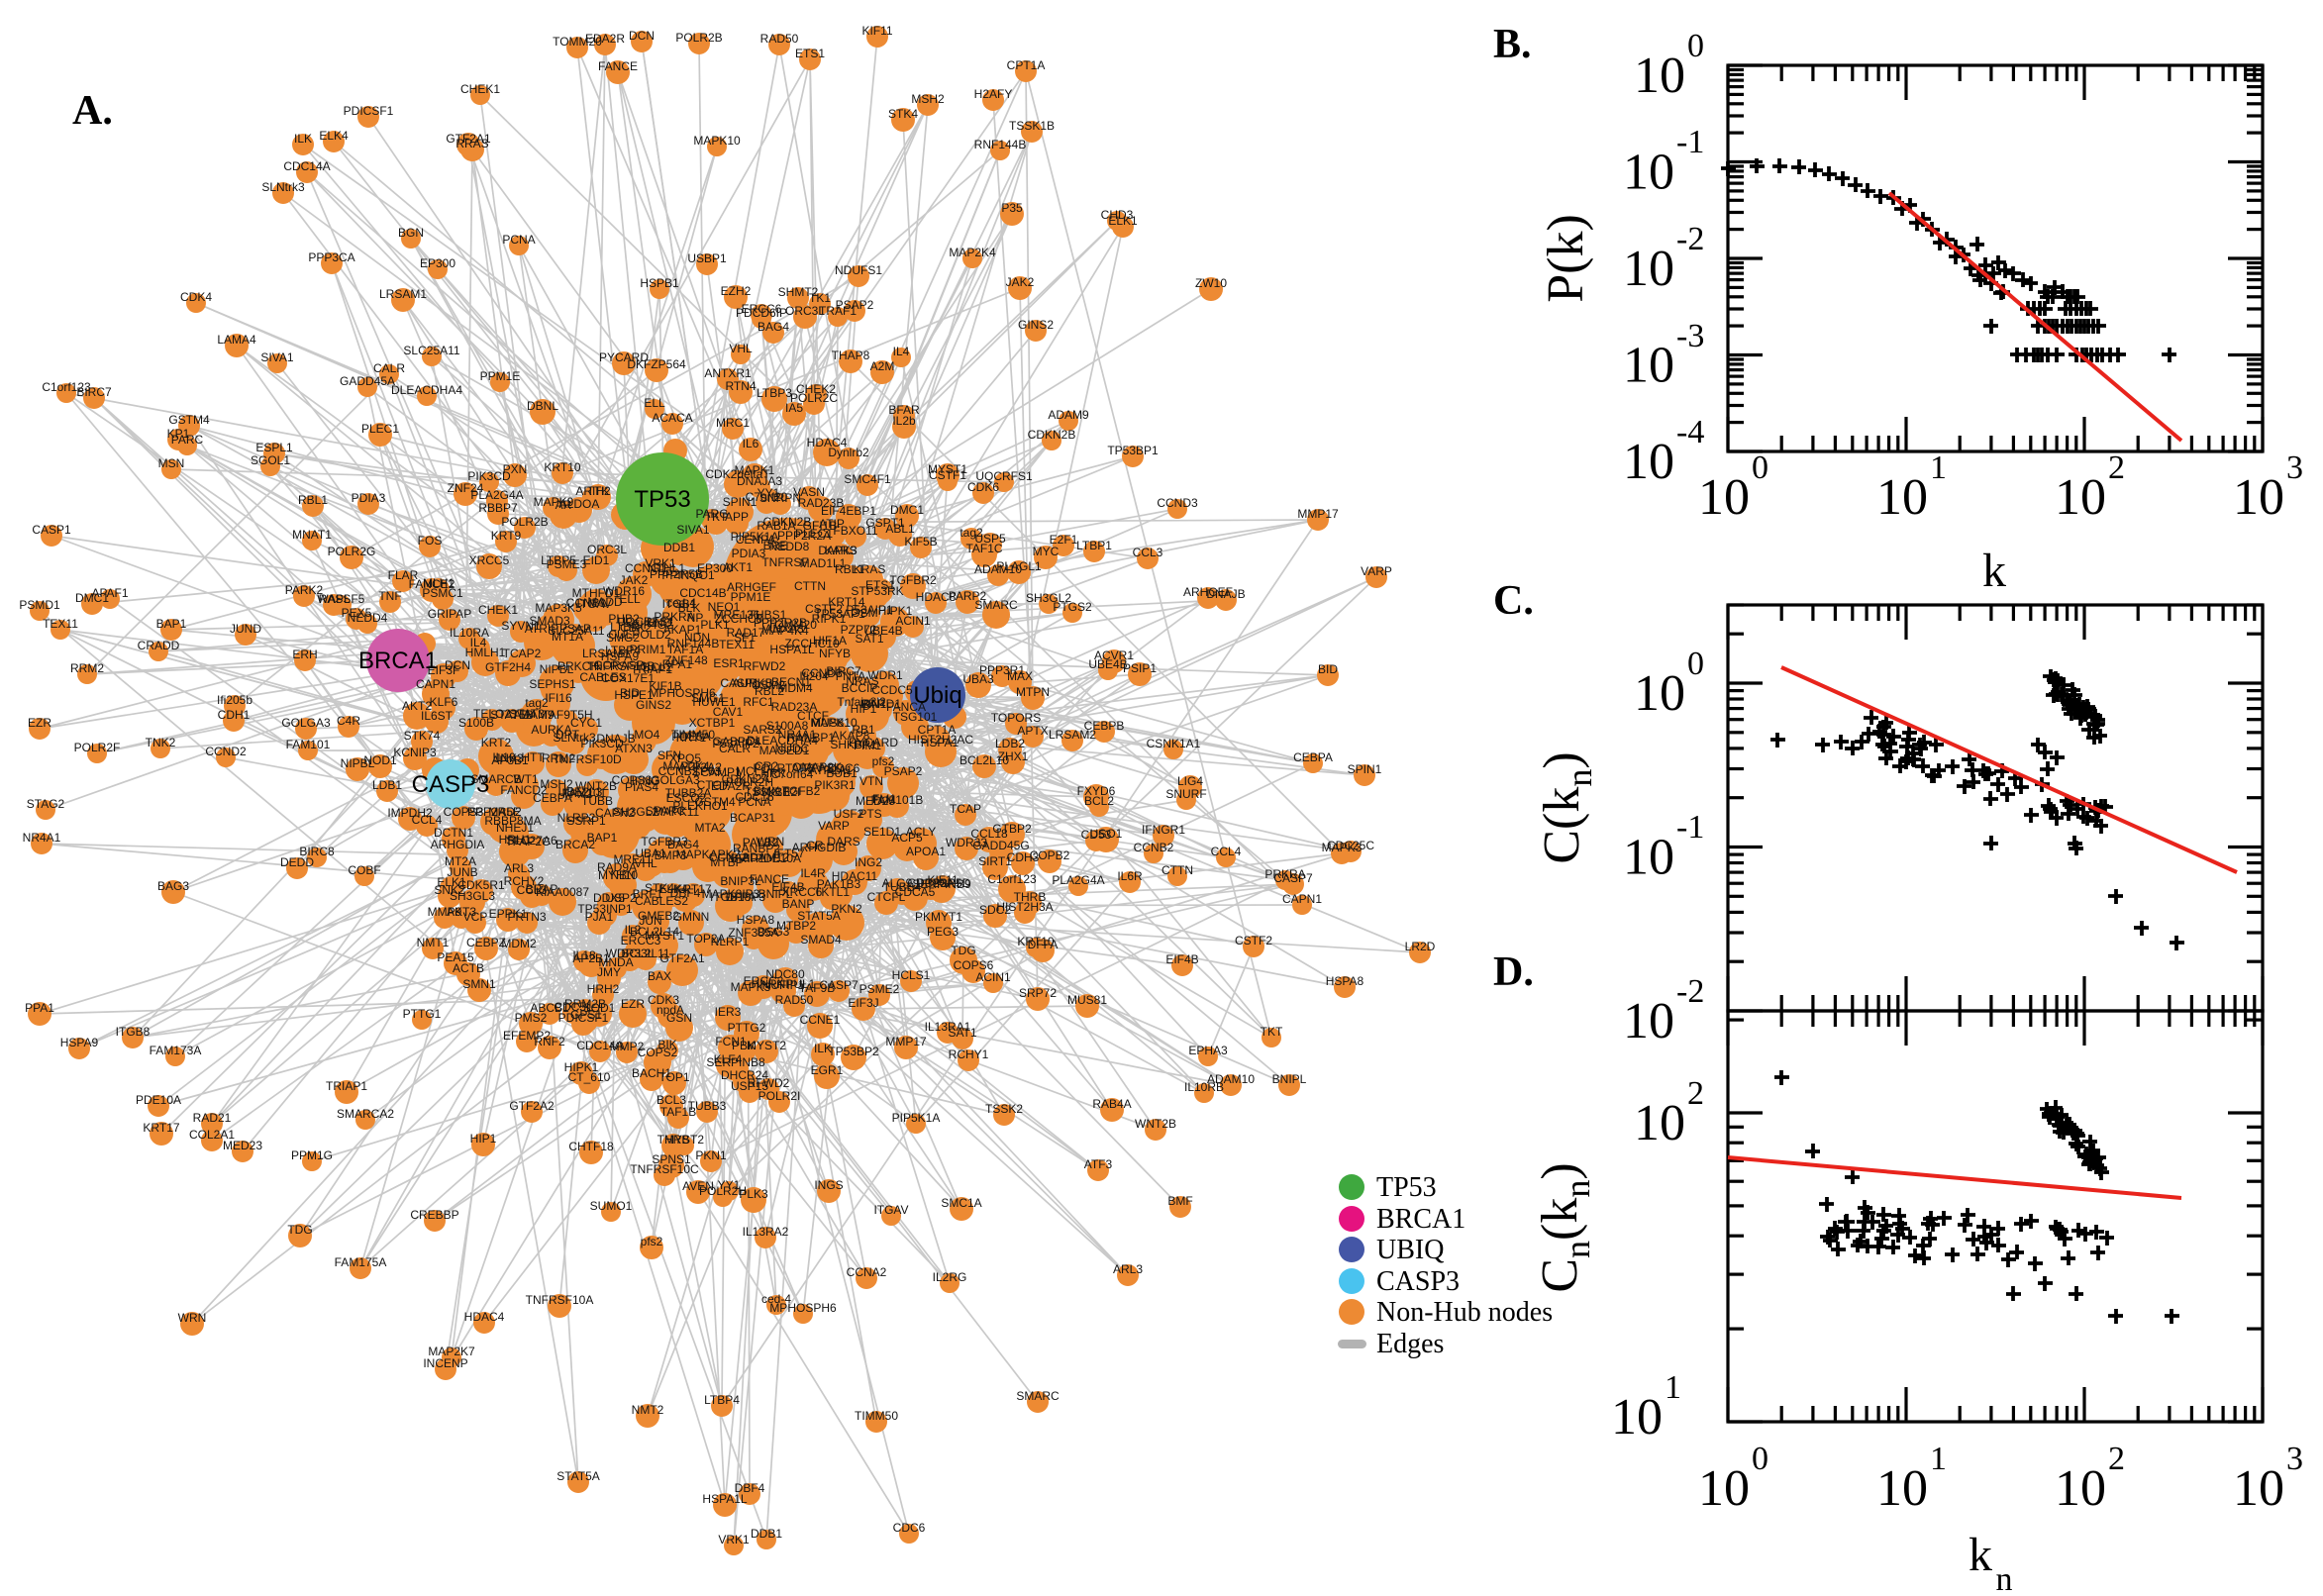  Describe the element at coordinates (486, 942) in the screenshot. I see `svg-text: CEBPZ` at that location.